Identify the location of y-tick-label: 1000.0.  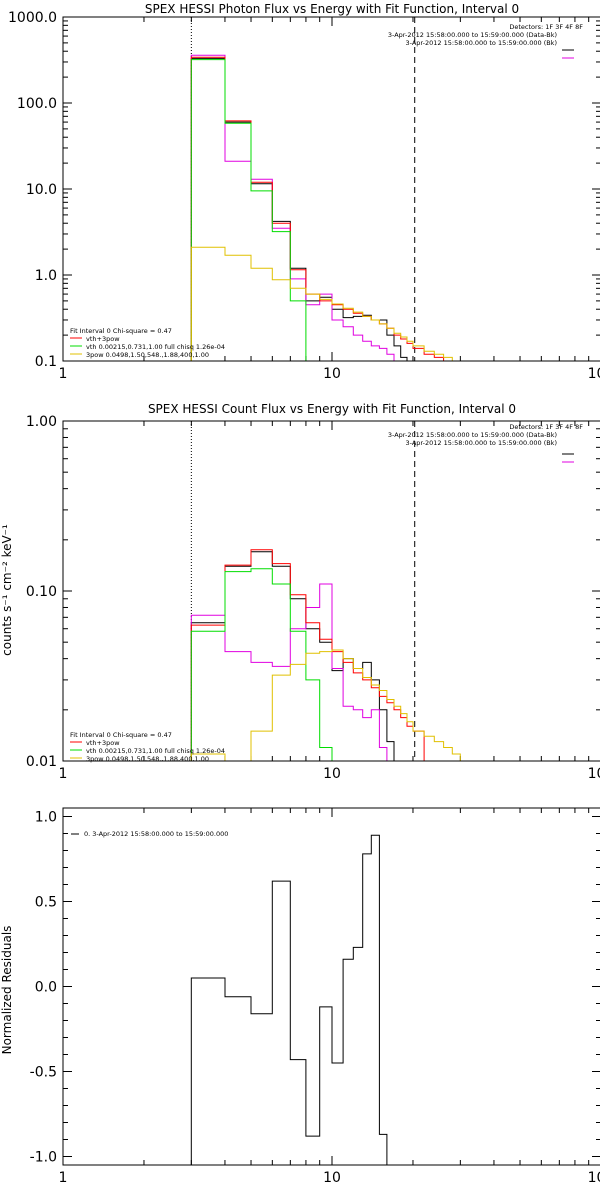
(32, 18).